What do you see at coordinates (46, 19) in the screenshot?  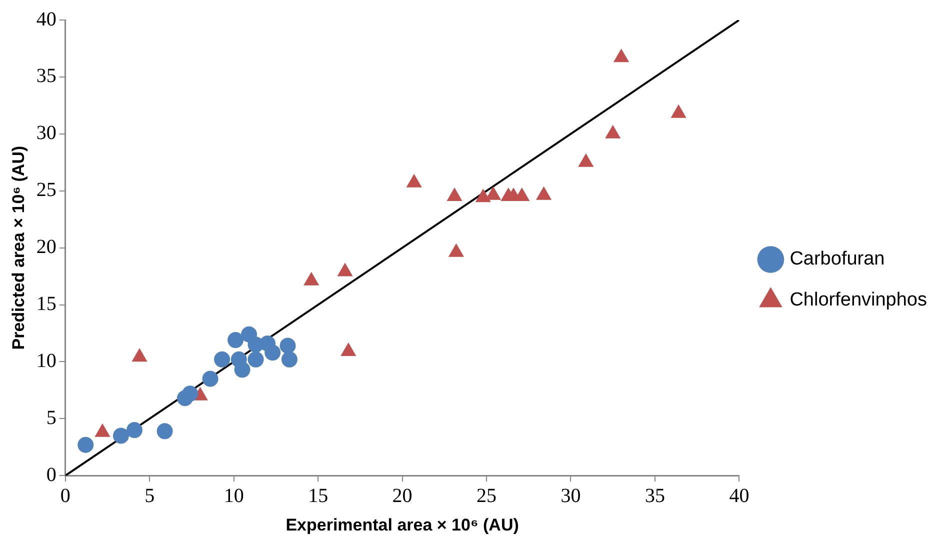 I see `y-tick-label: 40` at bounding box center [46, 19].